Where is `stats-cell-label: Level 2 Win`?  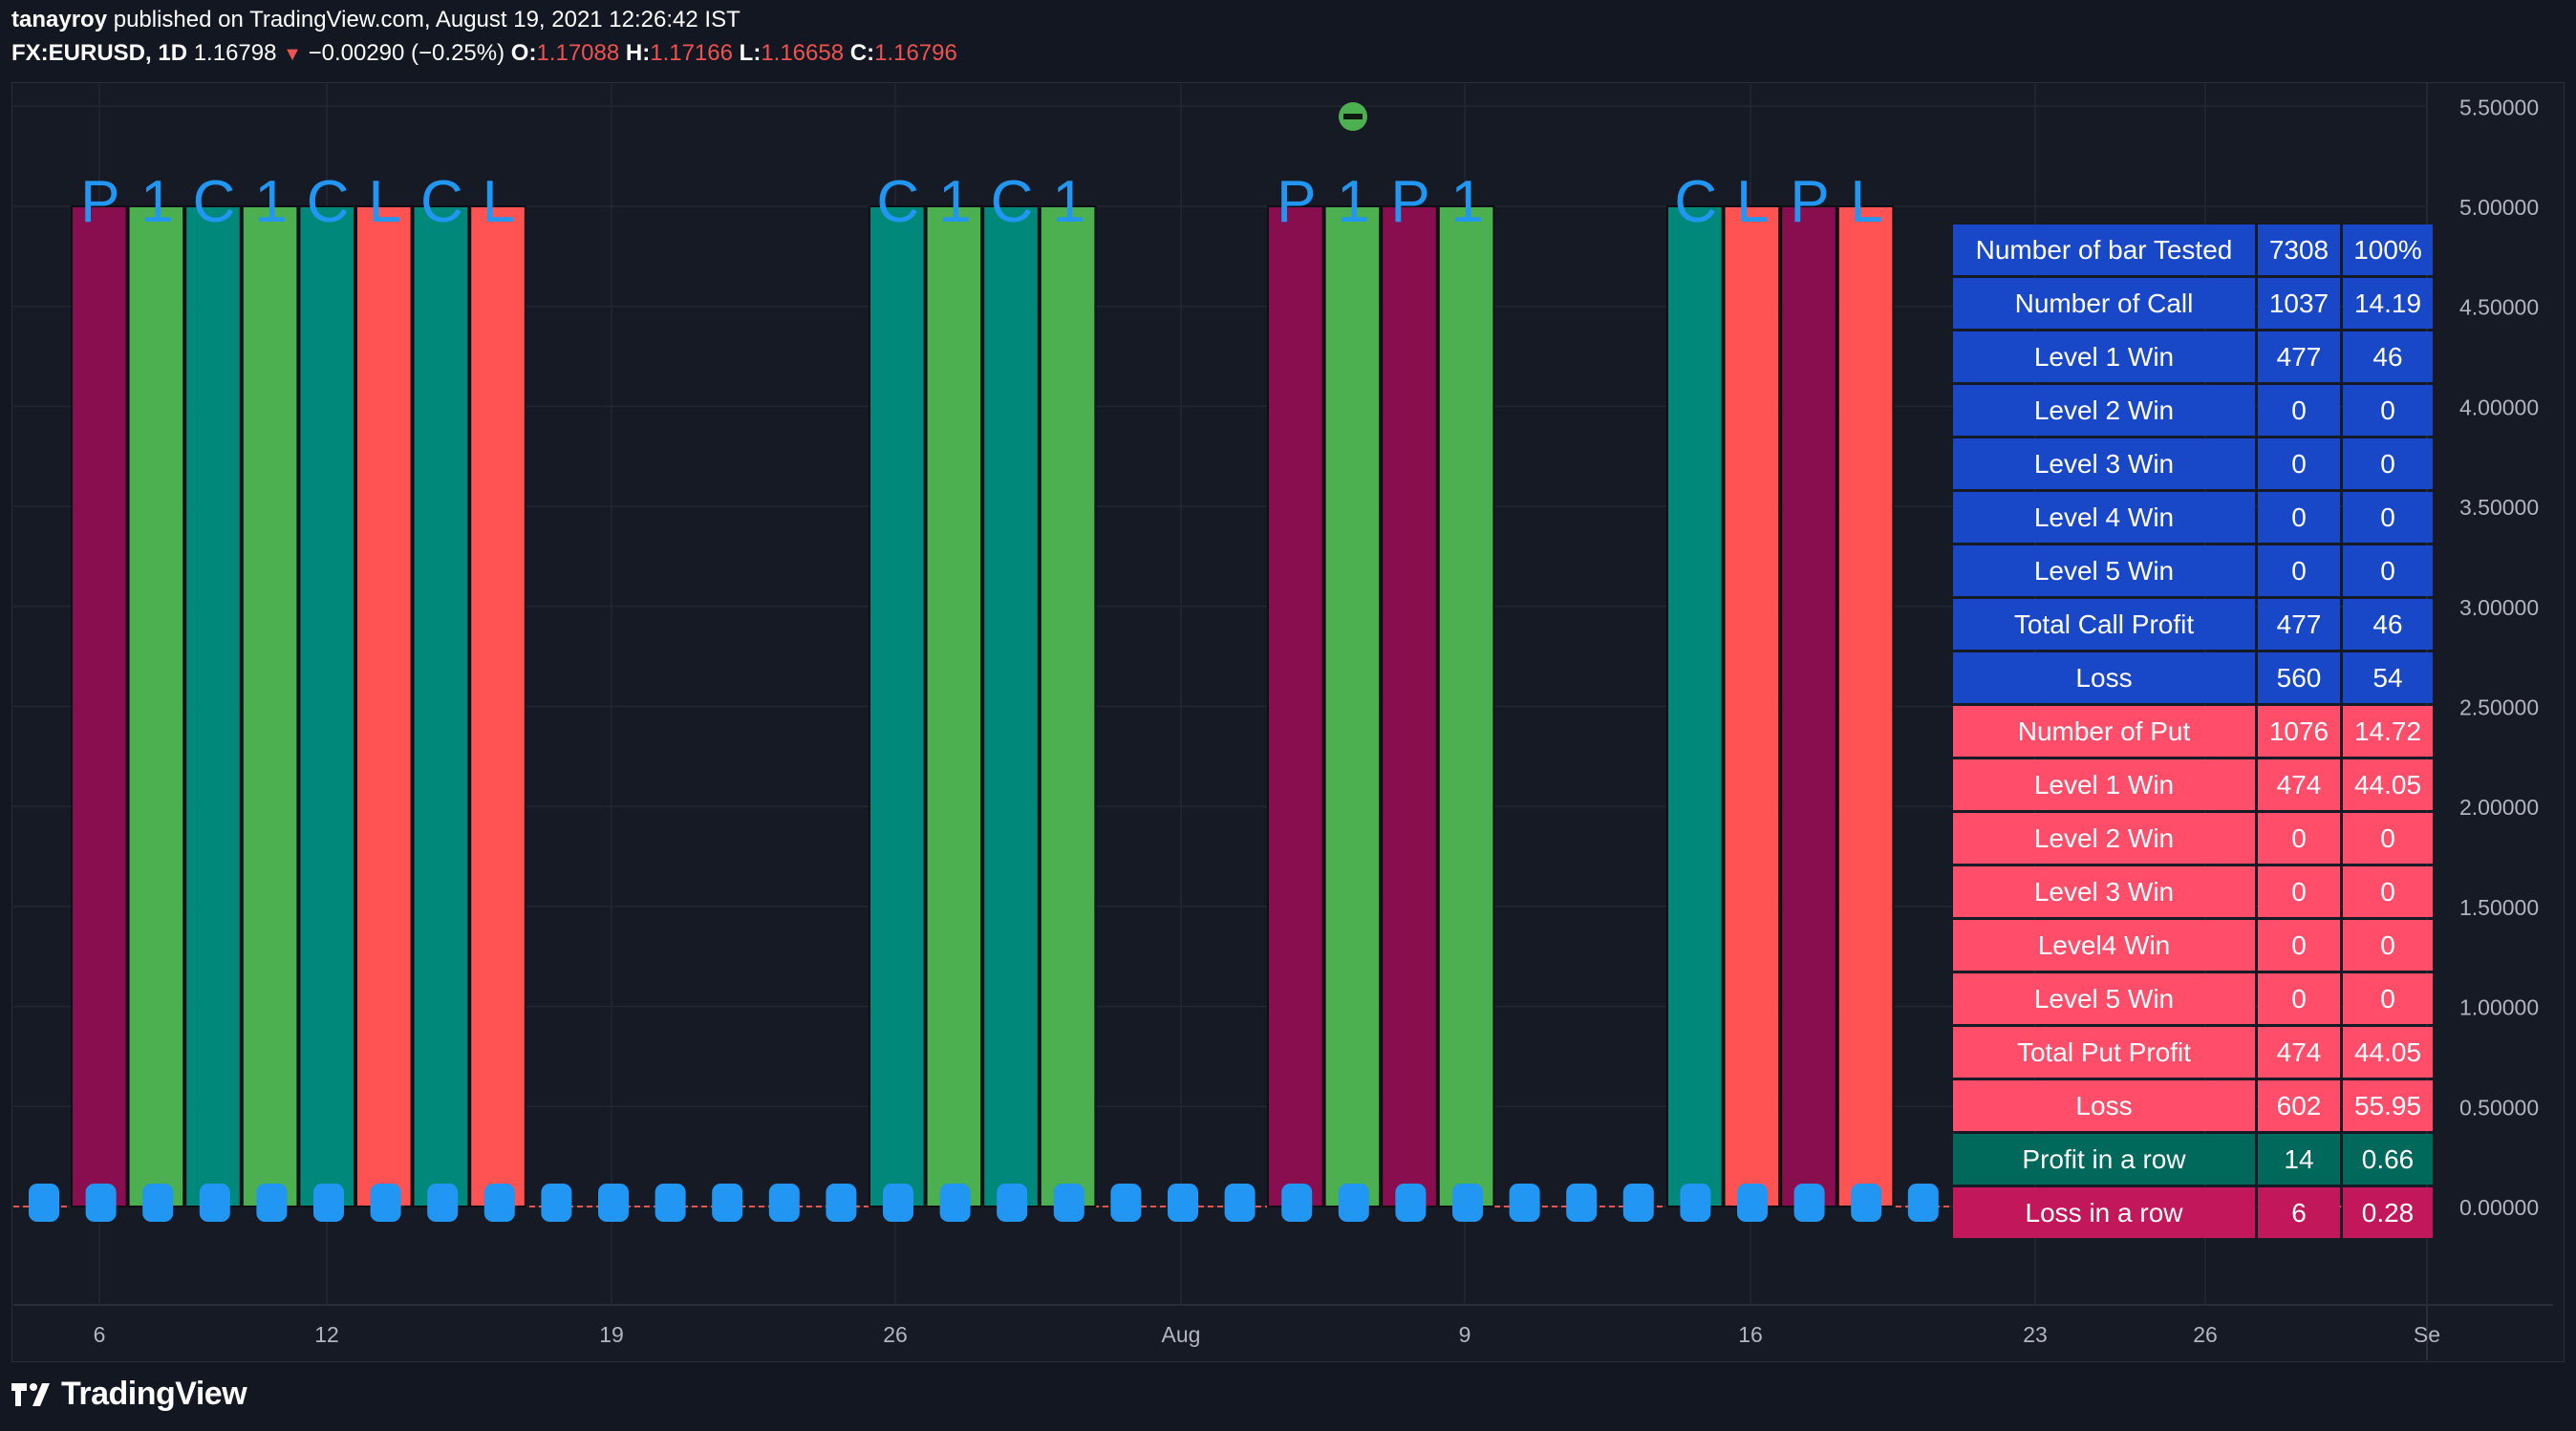
stats-cell-label: Level 2 Win is located at coordinates (2104, 410).